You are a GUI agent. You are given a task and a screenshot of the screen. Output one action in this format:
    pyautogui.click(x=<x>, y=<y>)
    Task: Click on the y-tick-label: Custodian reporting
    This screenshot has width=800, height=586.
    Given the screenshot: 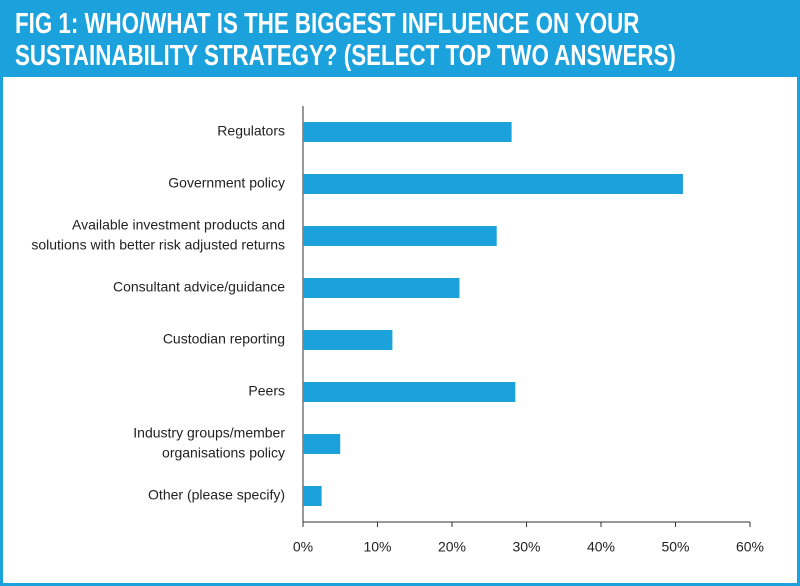 What is the action you would take?
    pyautogui.click(x=224, y=339)
    